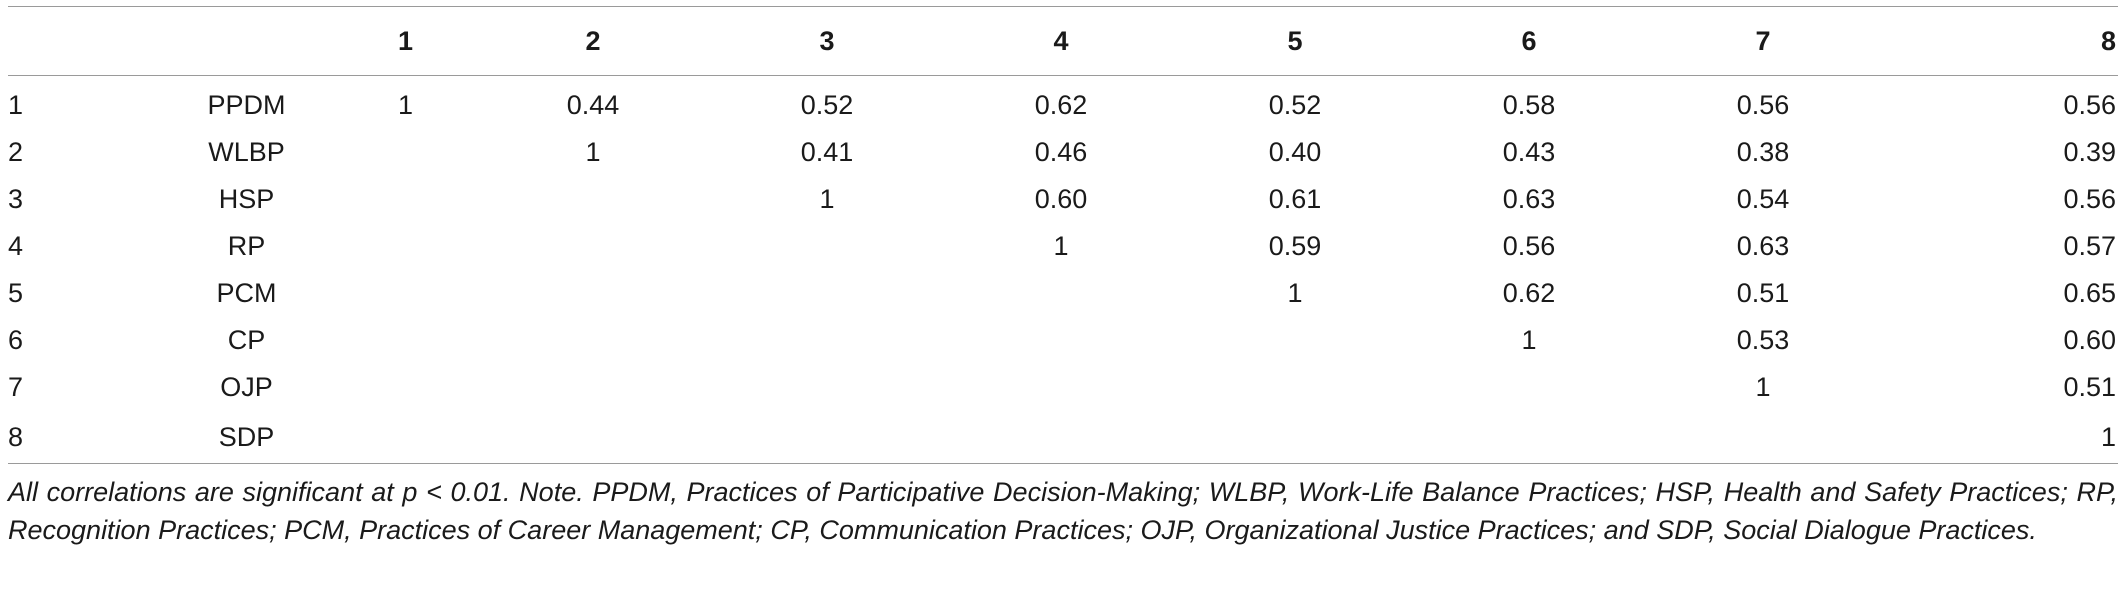 Image resolution: width=2121 pixels, height=602 pixels. What do you see at coordinates (83, 41) in the screenshot?
I see `header-cell-index` at bounding box center [83, 41].